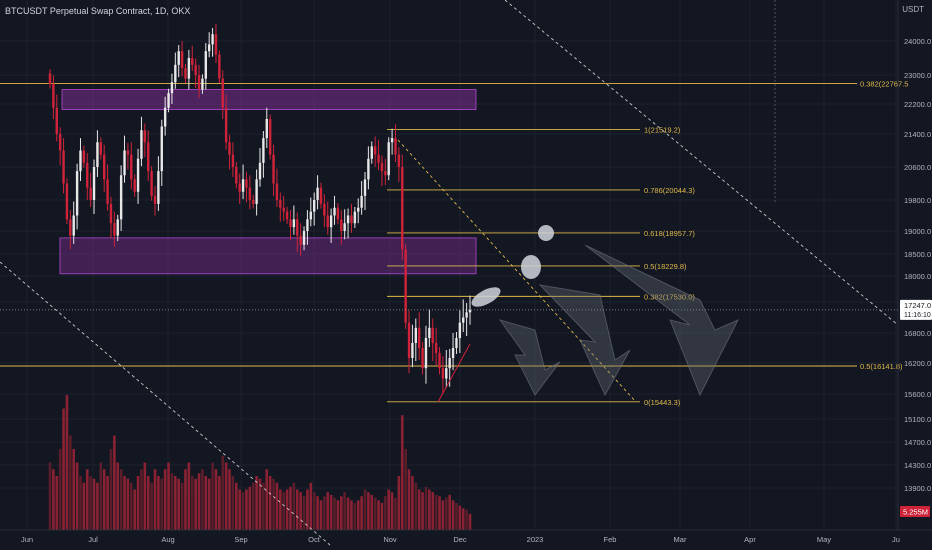 Image resolution: width=932 pixels, height=550 pixels. Describe the element at coordinates (269, 100) in the screenshot. I see `zone-upper` at that location.